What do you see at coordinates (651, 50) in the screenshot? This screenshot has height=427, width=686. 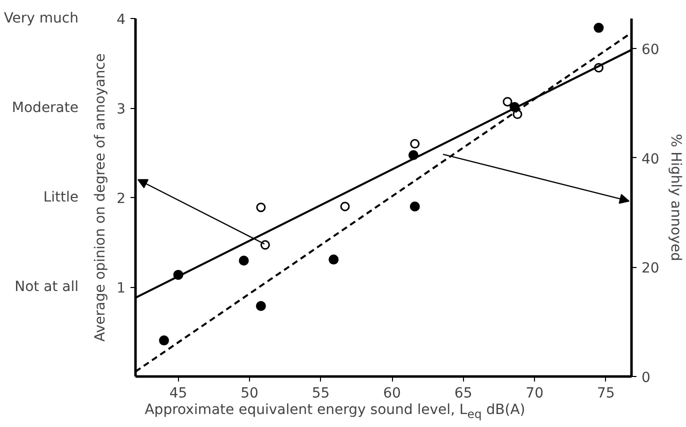 I see `y2-tick-label: 60` at bounding box center [651, 50].